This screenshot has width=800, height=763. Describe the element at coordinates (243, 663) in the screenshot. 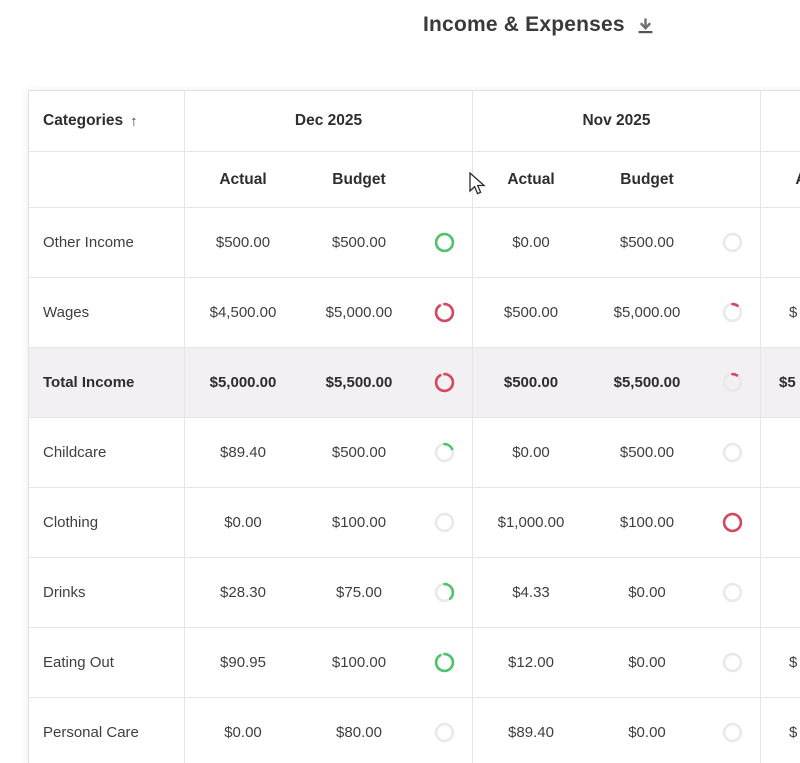

I see `actual-cell: $90.95` at that location.